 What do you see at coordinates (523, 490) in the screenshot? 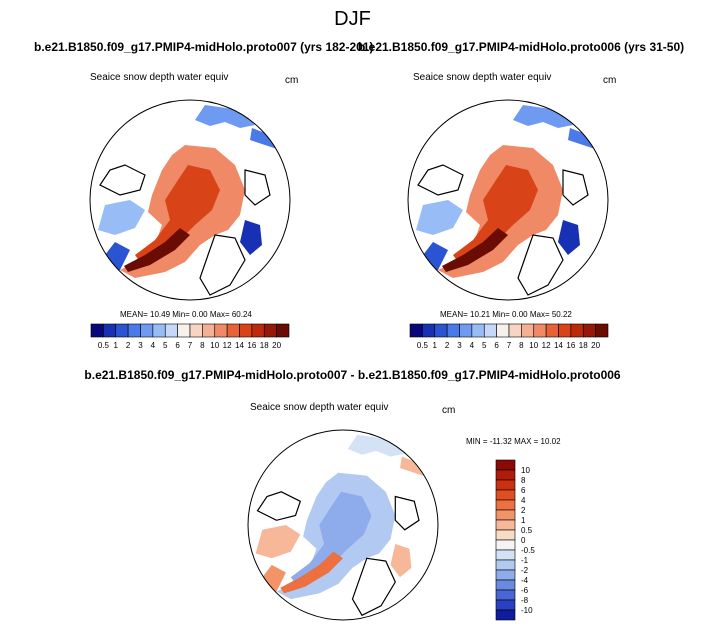
I see `colorbar-tick-label: 6` at bounding box center [523, 490].